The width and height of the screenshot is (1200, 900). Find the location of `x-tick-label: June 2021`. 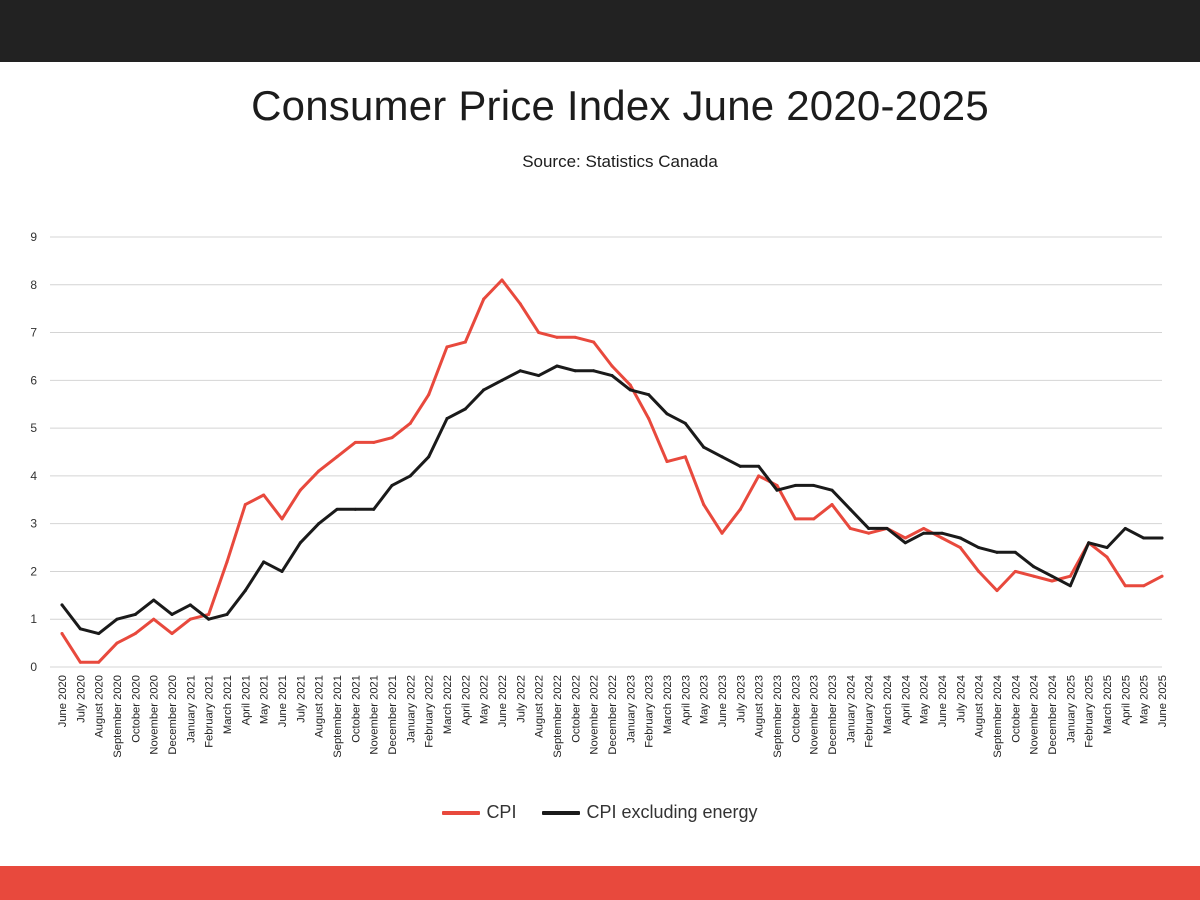

x-tick-label: June 2021 is located at coordinates (283, 701).